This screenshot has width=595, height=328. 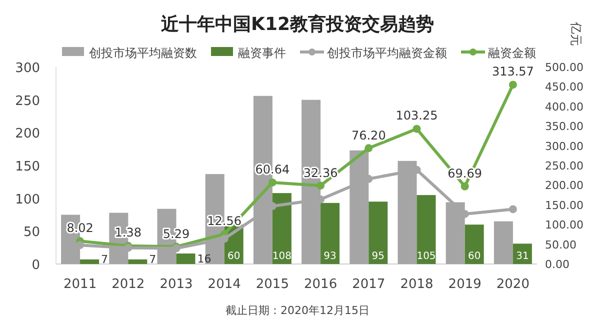 I want to click on y2-tick-label: 150.00, so click(x=564, y=205).